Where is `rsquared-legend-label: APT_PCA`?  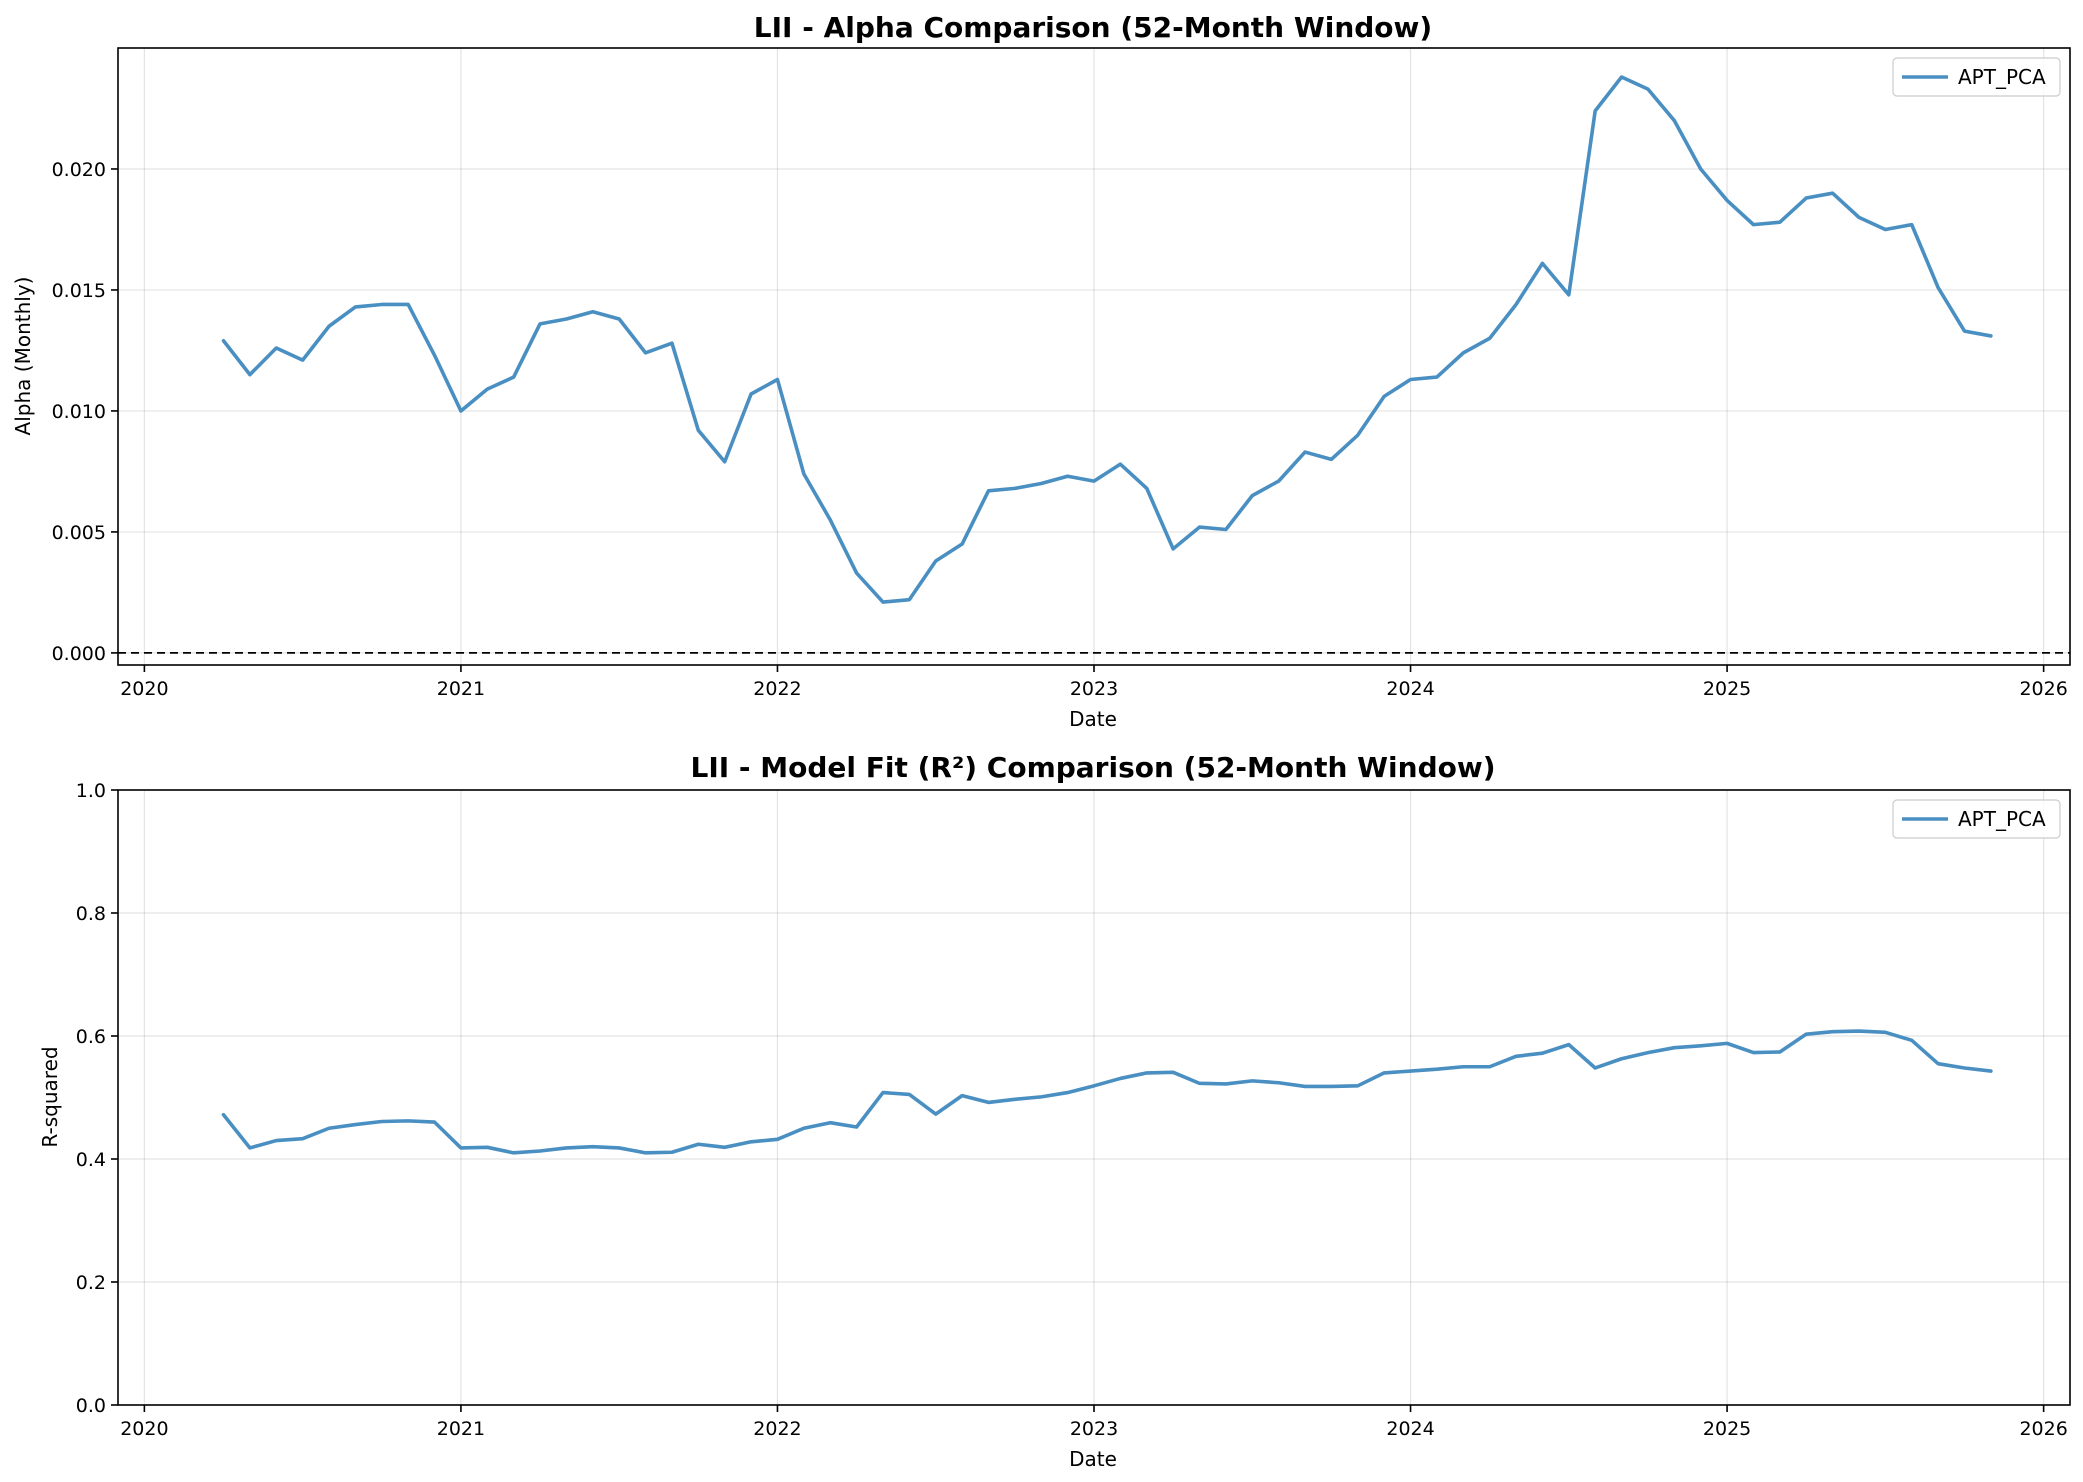
rsquared-legend-label: APT_PCA is located at coordinates (2002, 819).